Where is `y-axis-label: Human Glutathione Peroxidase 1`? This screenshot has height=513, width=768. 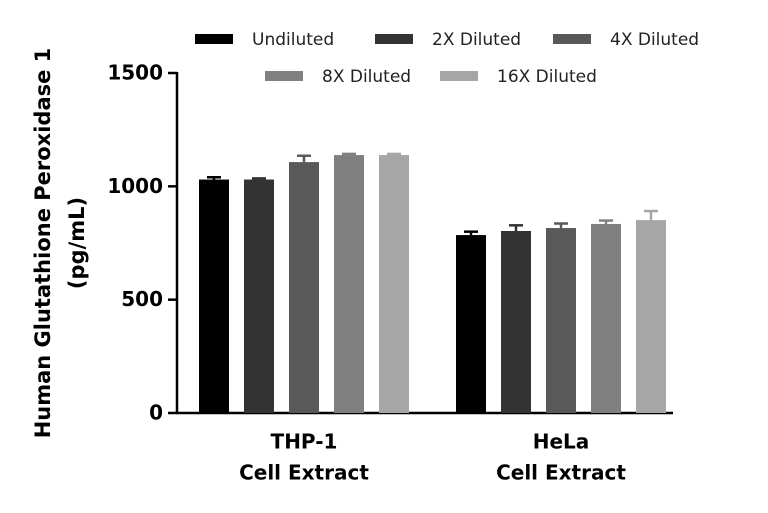 y-axis-label: Human Glutathione Peroxidase 1 is located at coordinates (43, 243).